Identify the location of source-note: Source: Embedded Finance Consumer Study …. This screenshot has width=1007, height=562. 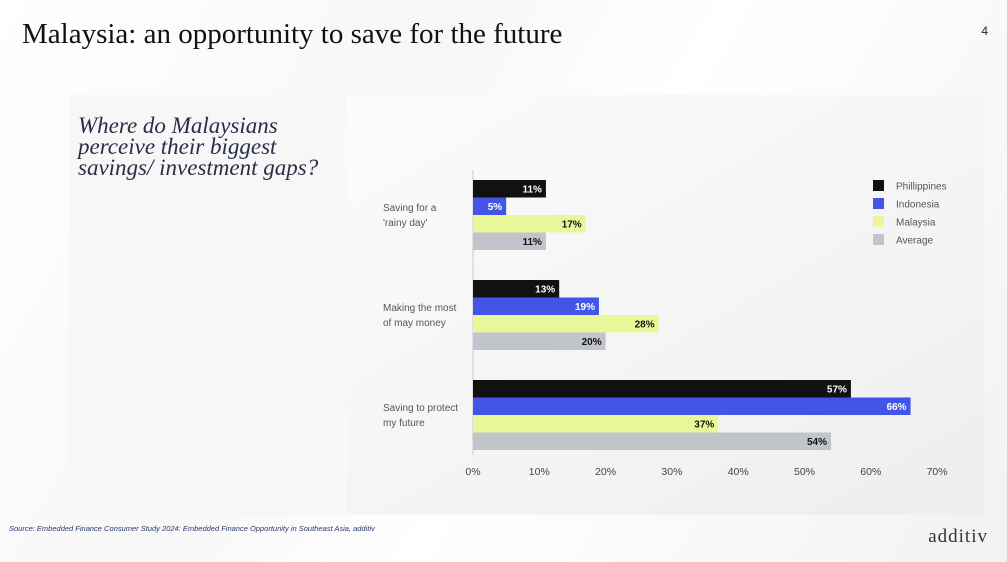
(192, 528).